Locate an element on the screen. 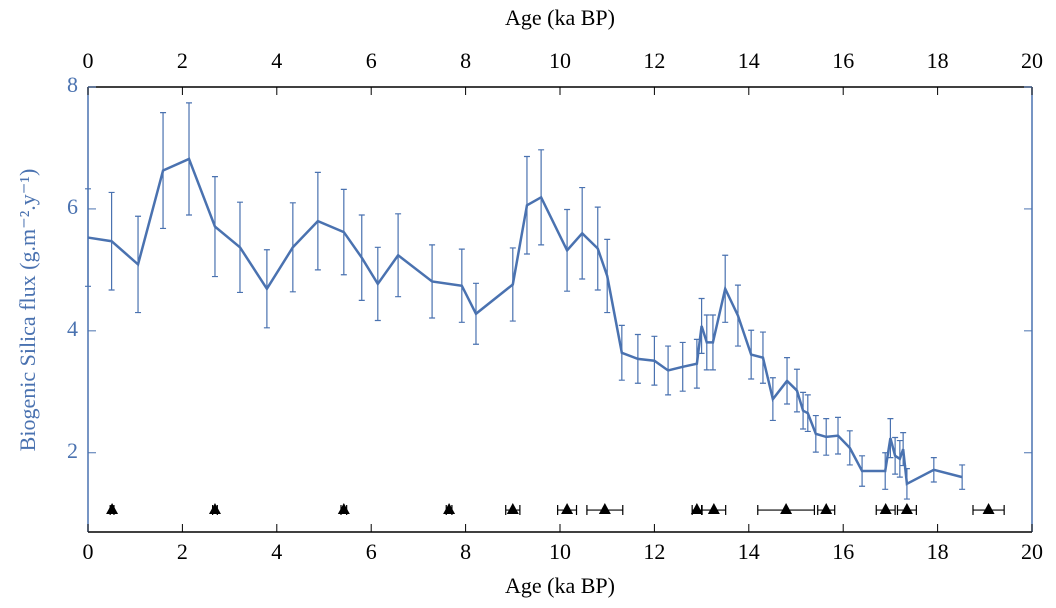 The image size is (1056, 608). y-tick-label: 8 is located at coordinates (72, 84).